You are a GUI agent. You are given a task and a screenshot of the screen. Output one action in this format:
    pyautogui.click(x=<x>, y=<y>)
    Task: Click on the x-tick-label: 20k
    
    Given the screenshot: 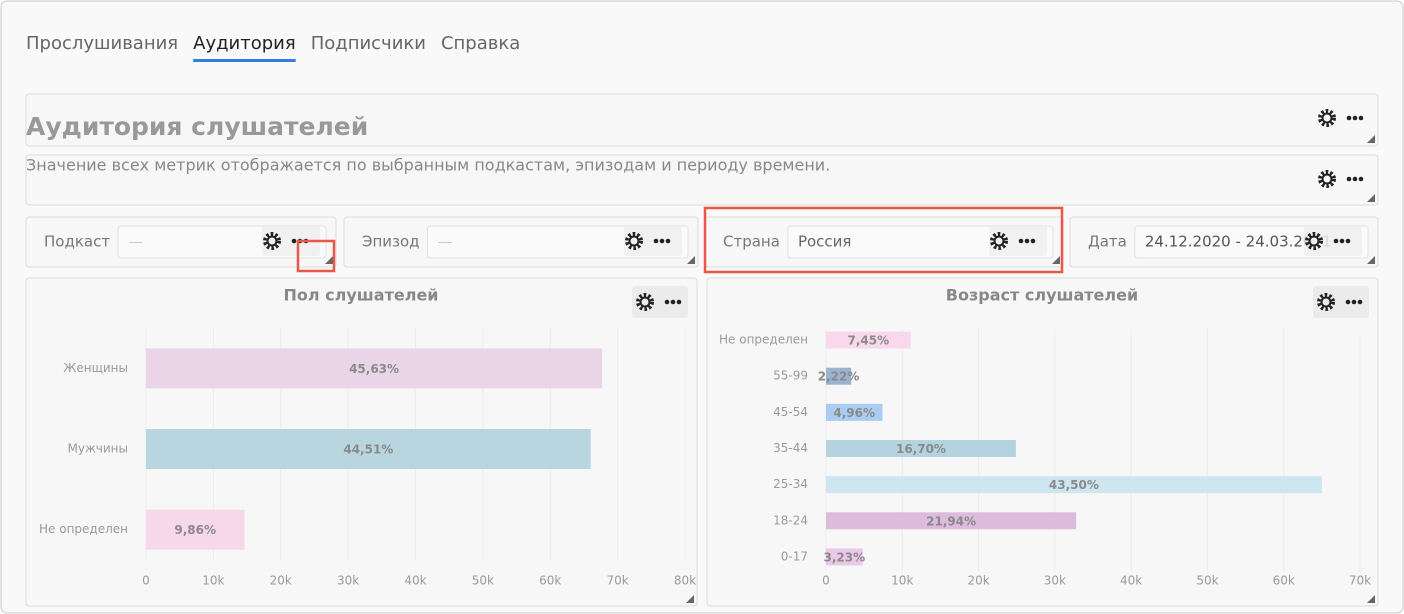 What is the action you would take?
    pyautogui.click(x=281, y=581)
    